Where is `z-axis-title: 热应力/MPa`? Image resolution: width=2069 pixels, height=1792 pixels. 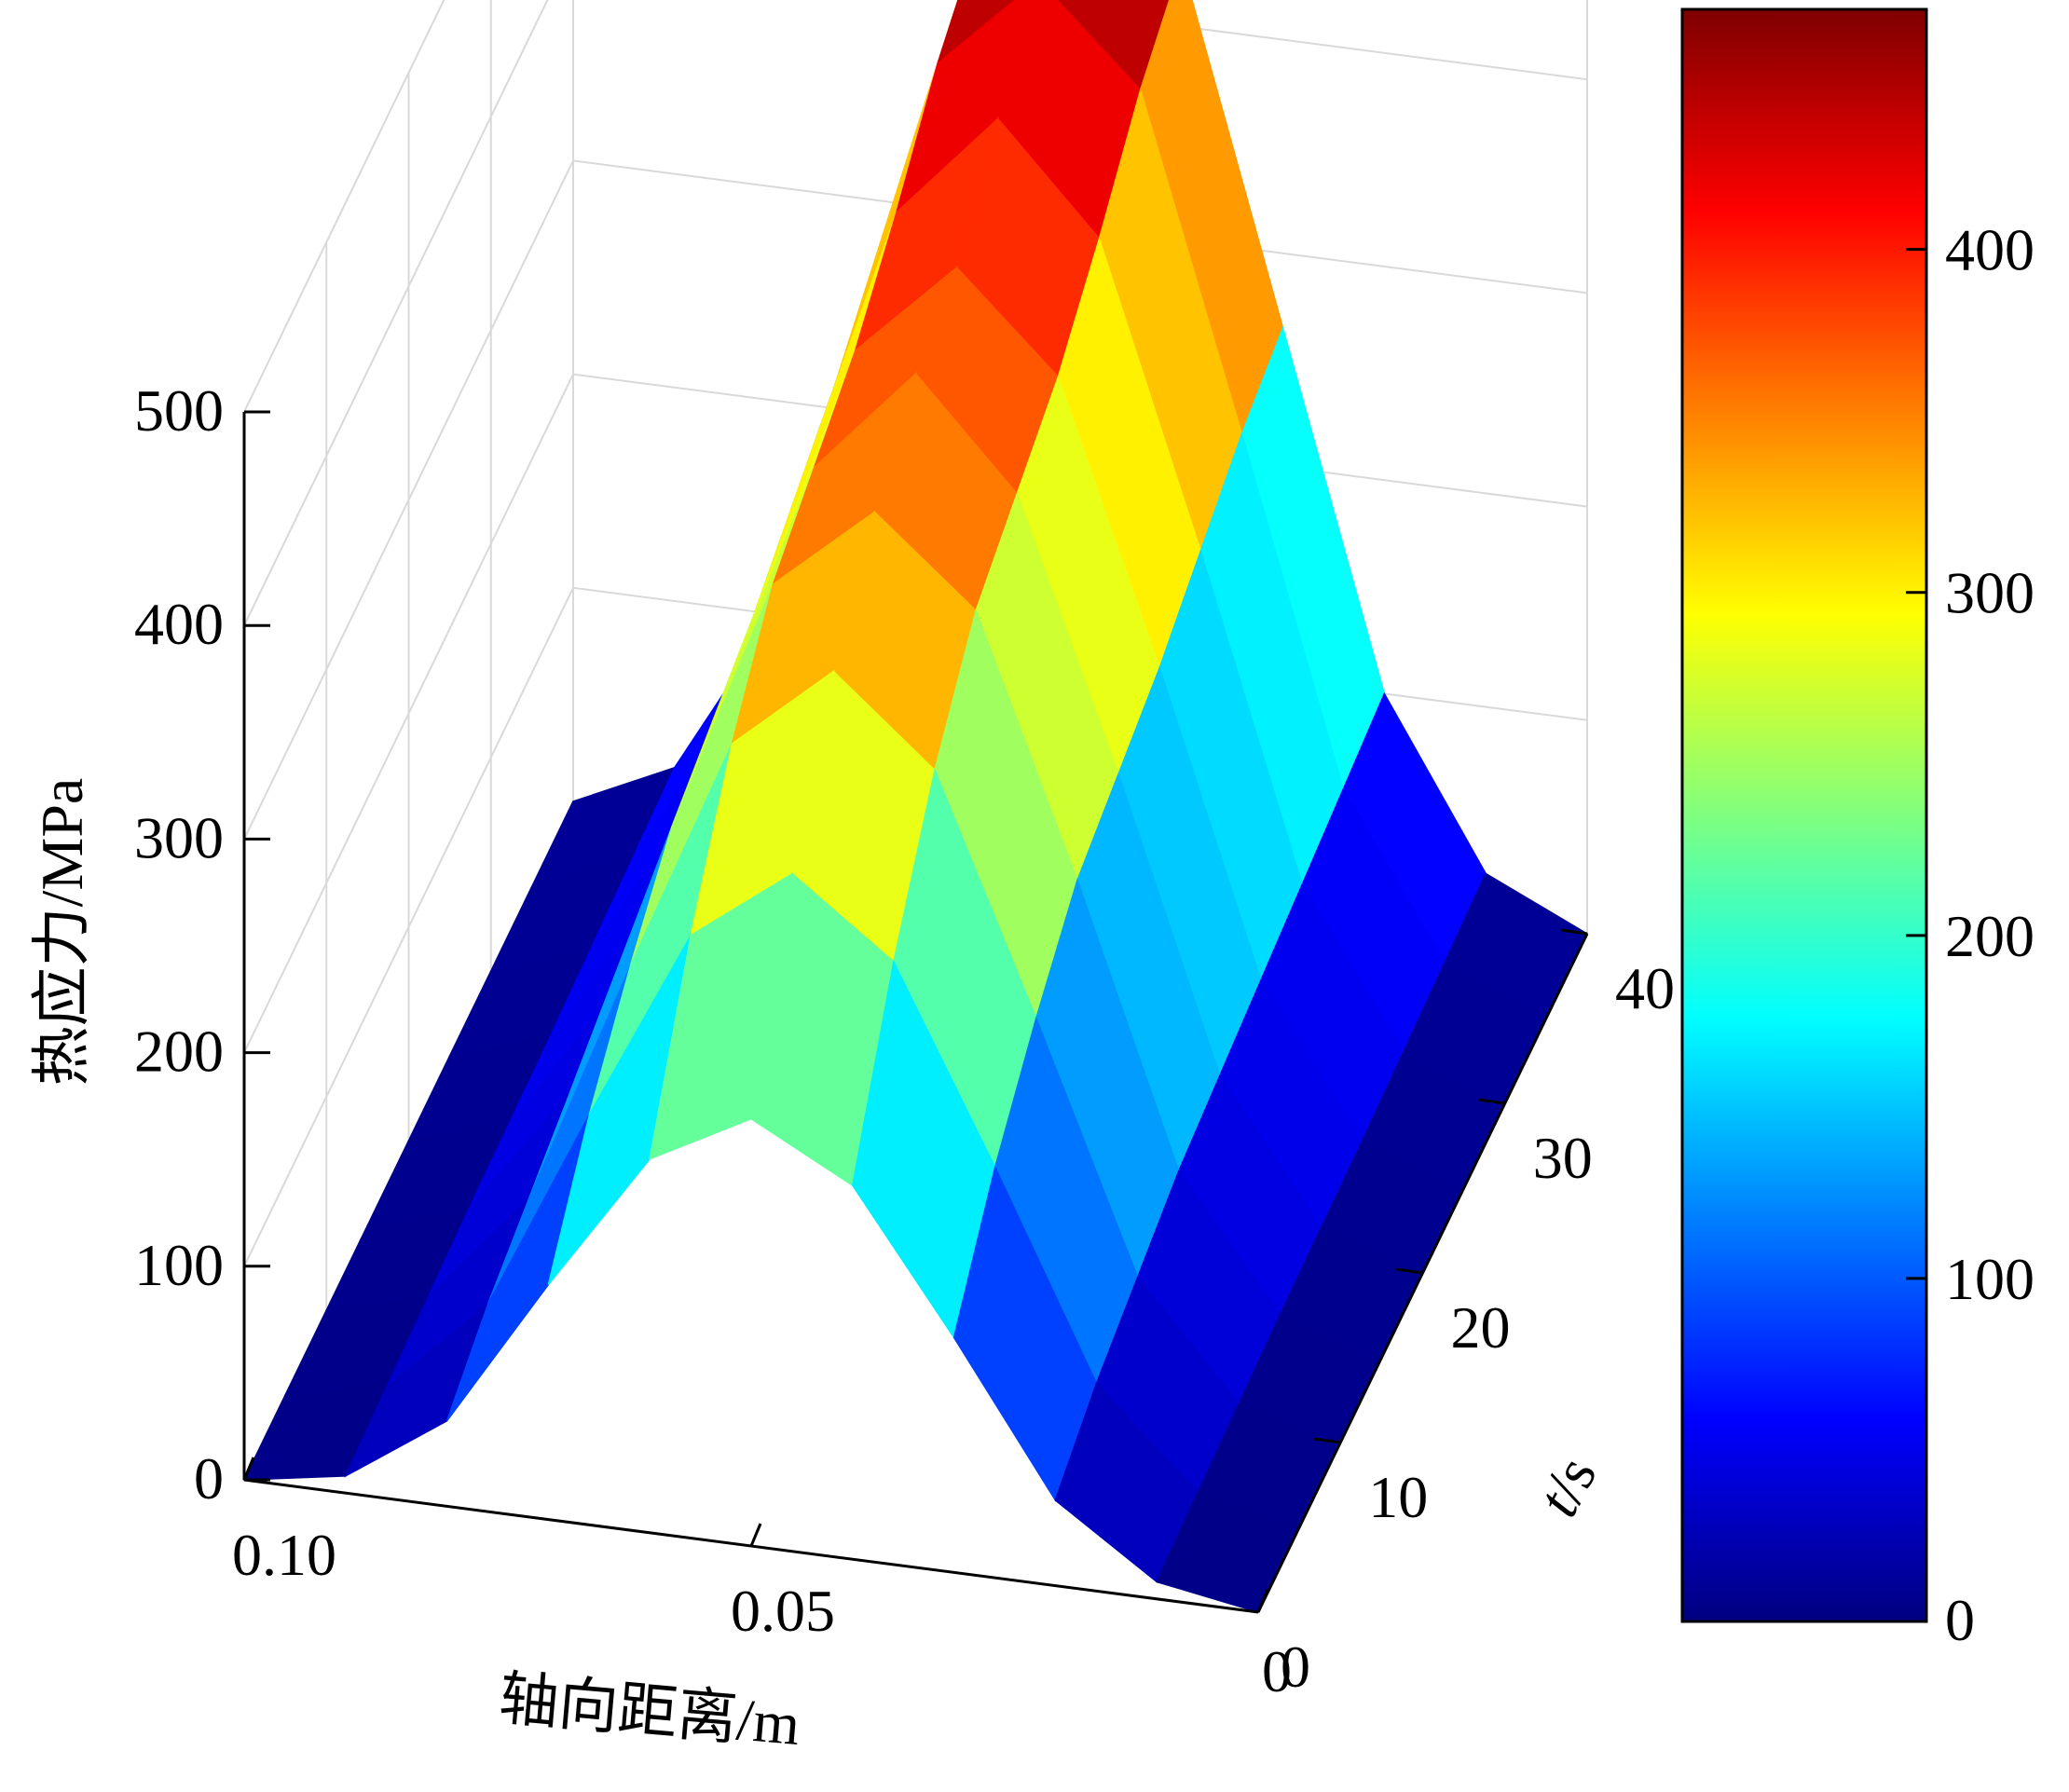
z-axis-title: 热应力/MPa is located at coordinates (62, 932).